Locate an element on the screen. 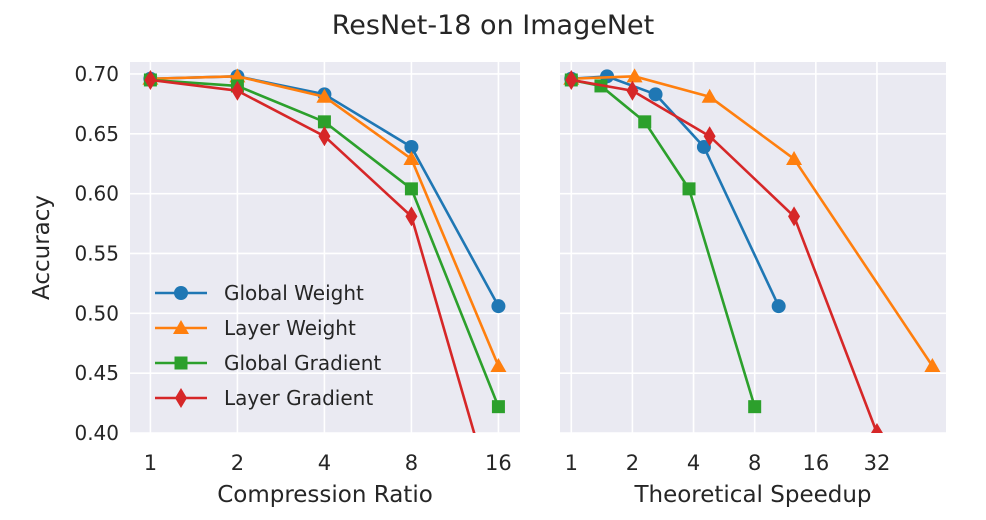 The height and width of the screenshot is (520, 986). y-tick-label: 0.45 is located at coordinates (96, 373).